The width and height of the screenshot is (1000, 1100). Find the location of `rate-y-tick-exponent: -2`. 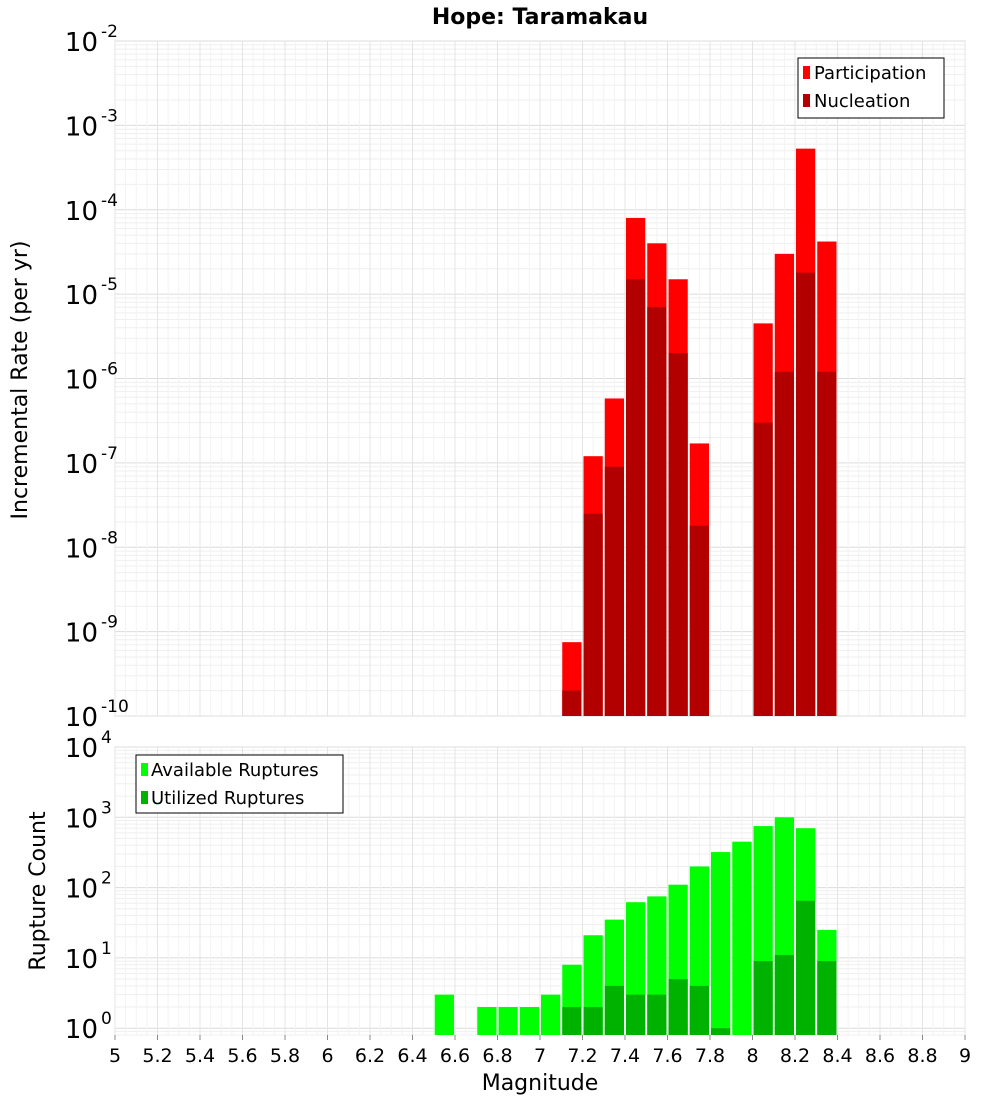

rate-y-tick-exponent: -2 is located at coordinates (109, 32).